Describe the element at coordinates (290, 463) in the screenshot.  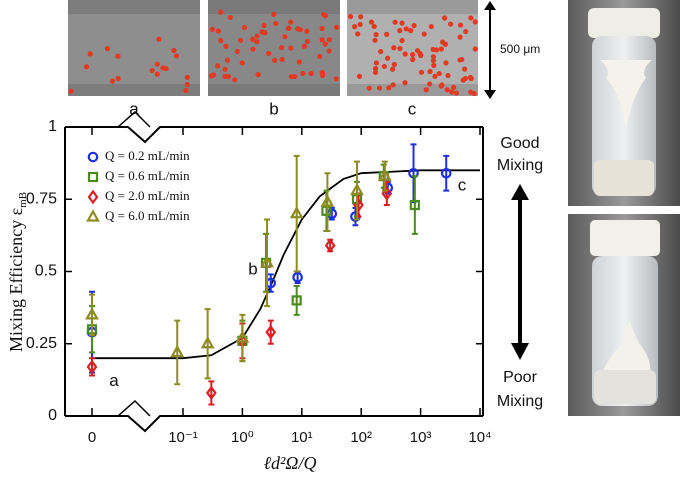
I see `x-axis-label: ℓd²Ω/Q` at that location.